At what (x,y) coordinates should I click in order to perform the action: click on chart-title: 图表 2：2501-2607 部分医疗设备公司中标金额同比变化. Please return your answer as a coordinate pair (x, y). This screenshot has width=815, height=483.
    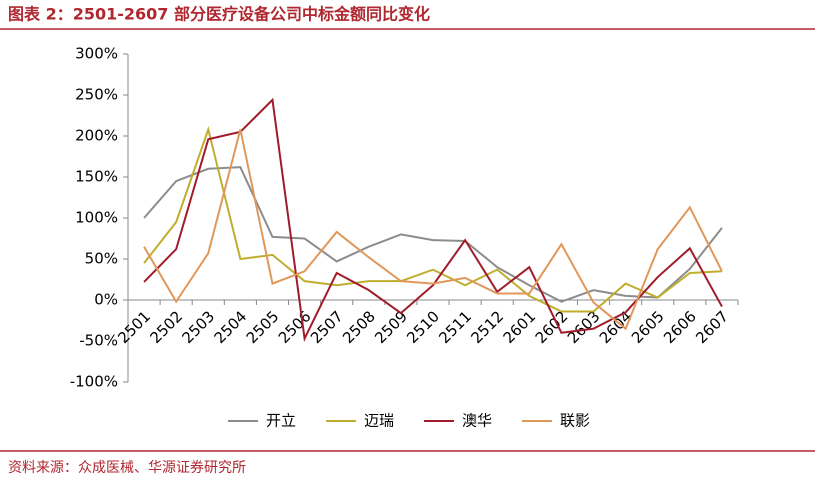
    Looking at the image, I should click on (219, 14).